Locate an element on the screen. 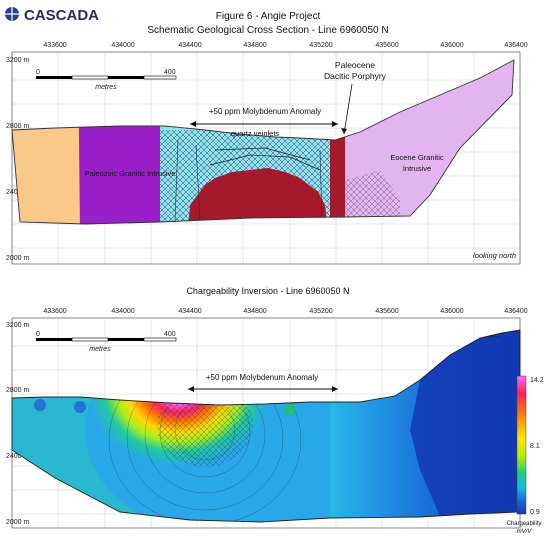 The width and height of the screenshot is (550, 541). anomaly-label: +50 ppm Molybdenum Anomaly is located at coordinates (265, 111).